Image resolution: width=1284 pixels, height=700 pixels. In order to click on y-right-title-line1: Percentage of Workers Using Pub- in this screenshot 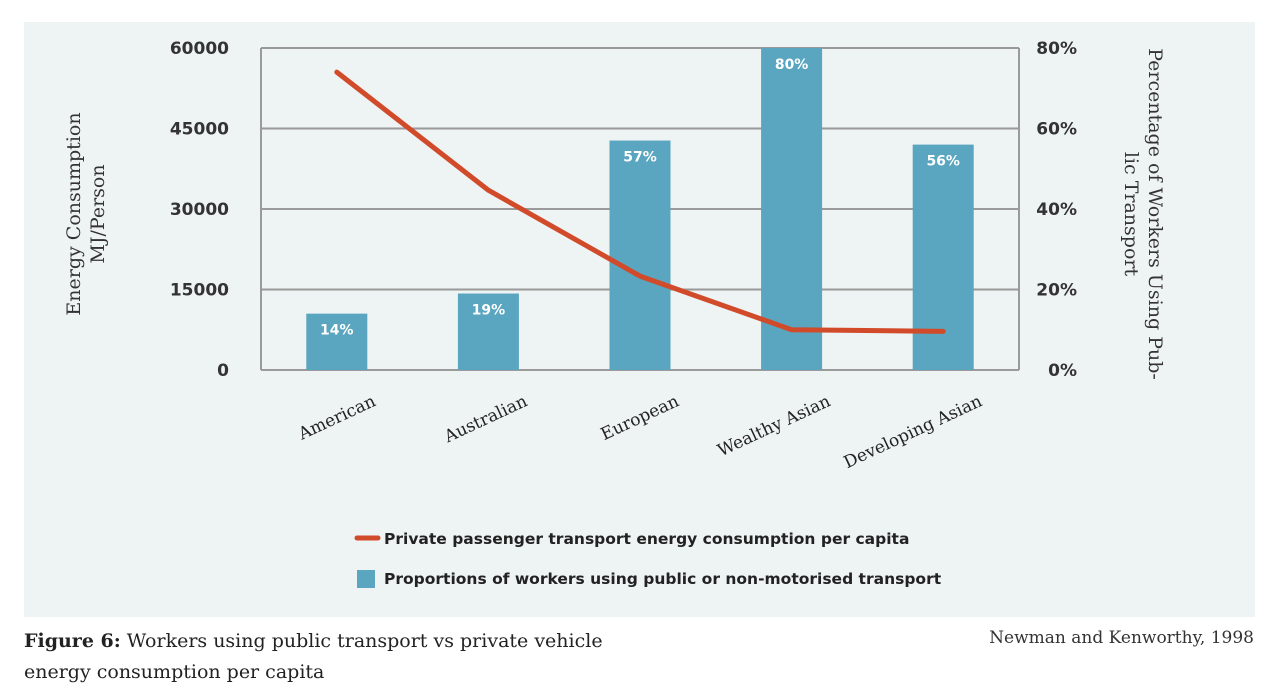, I will do `click(1155, 214)`.